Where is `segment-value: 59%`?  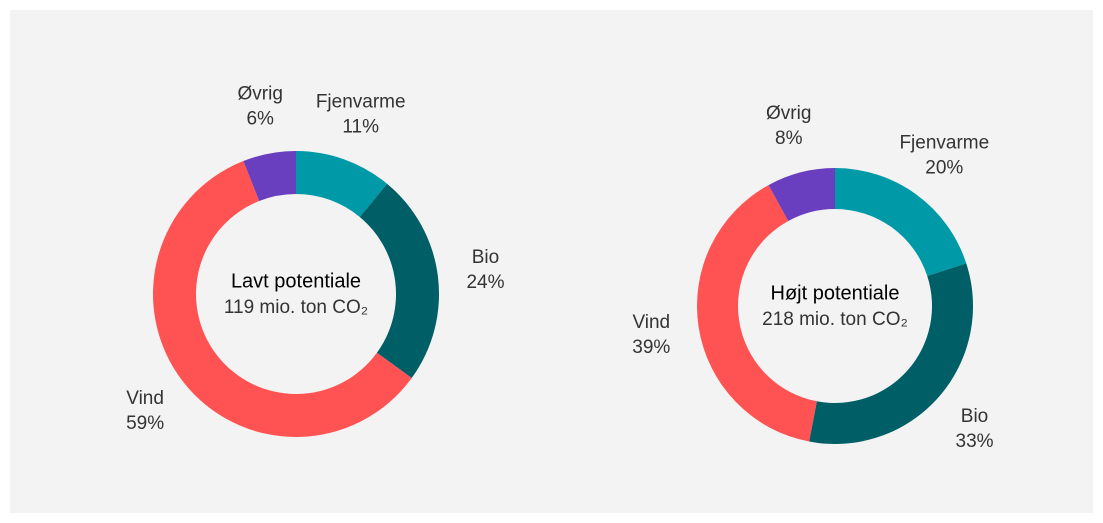
segment-value: 59% is located at coordinates (145, 423).